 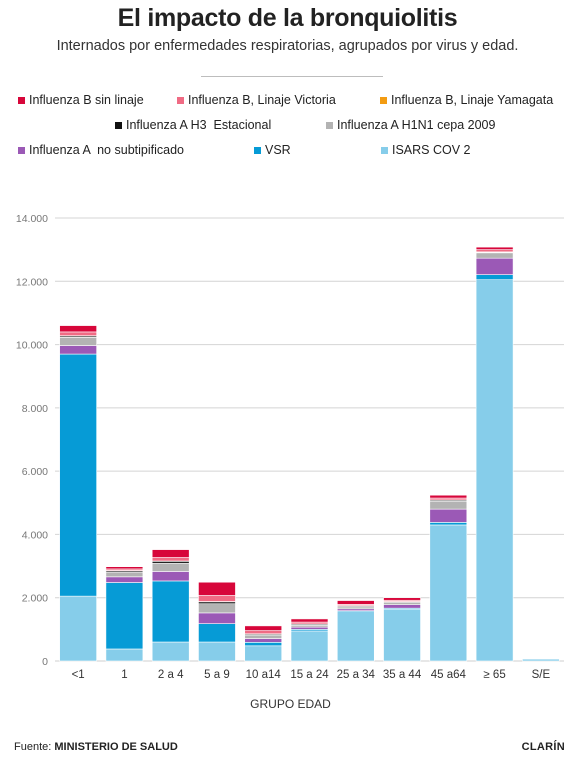 I want to click on legend-item-influenza-a-no-subtipificado: Influenza A no subtipificado, so click(x=101, y=150).